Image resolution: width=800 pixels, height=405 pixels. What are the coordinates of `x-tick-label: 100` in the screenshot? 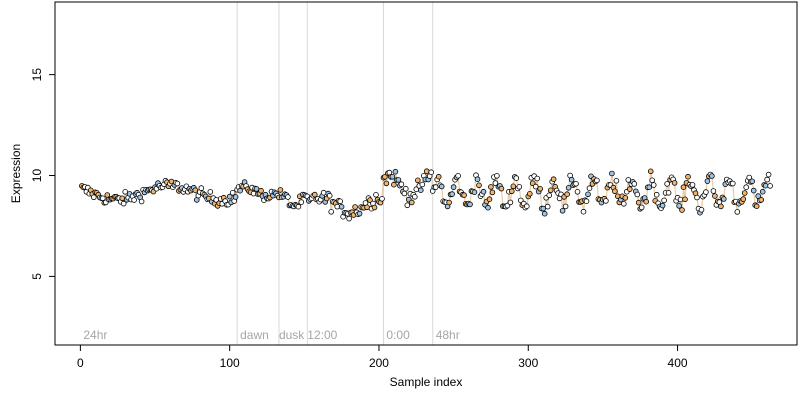 It's located at (230, 363).